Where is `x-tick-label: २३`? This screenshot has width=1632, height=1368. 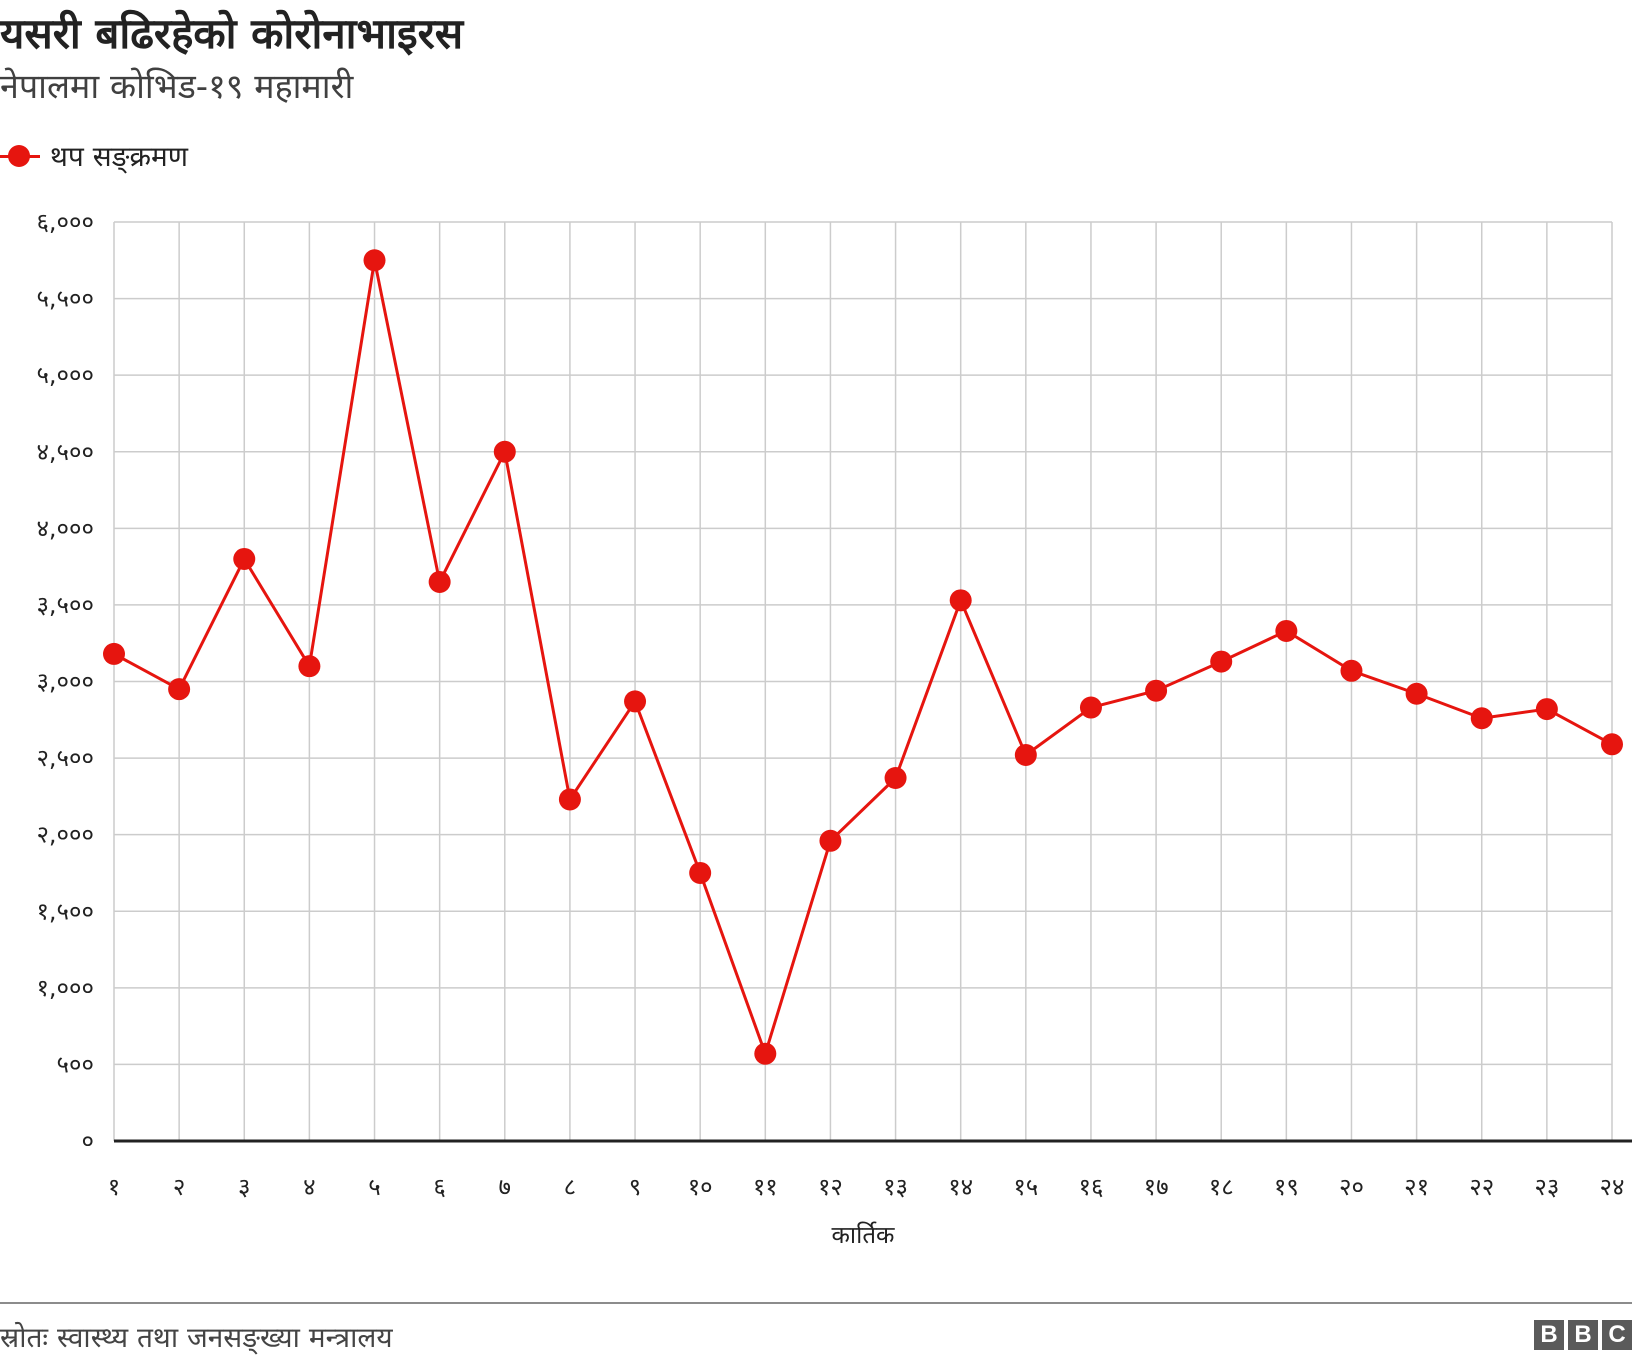
x-tick-label: २३ is located at coordinates (1546, 1187).